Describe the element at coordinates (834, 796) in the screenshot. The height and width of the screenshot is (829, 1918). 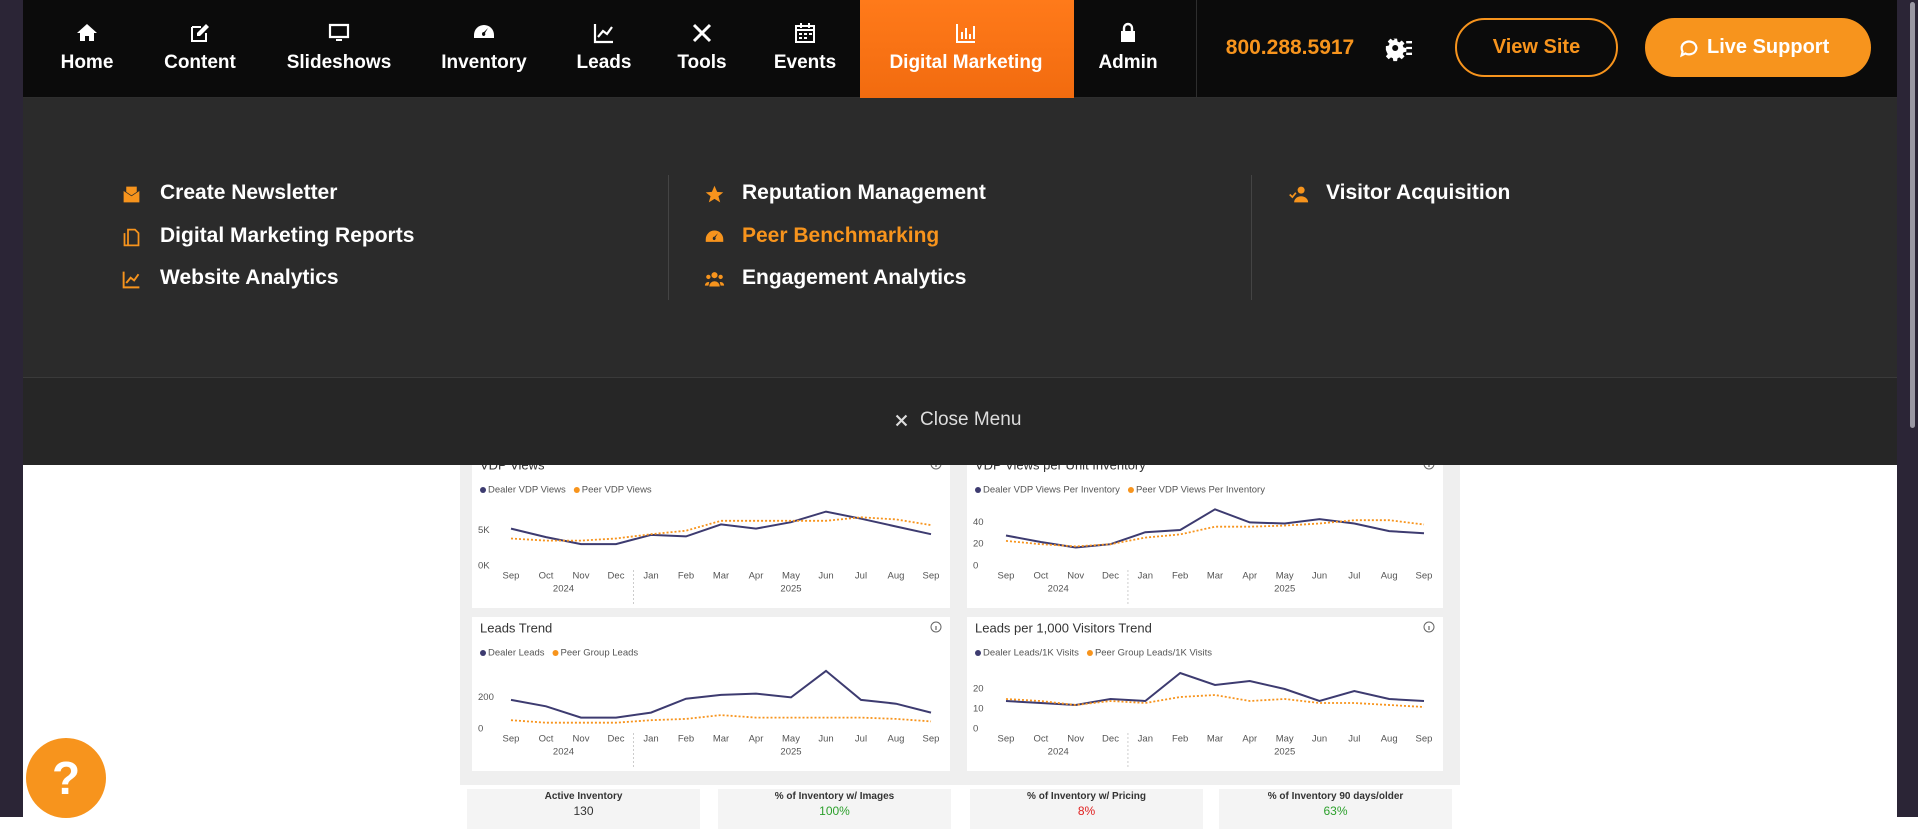
I see `kpi-label: % of Inventory w/ Images` at that location.